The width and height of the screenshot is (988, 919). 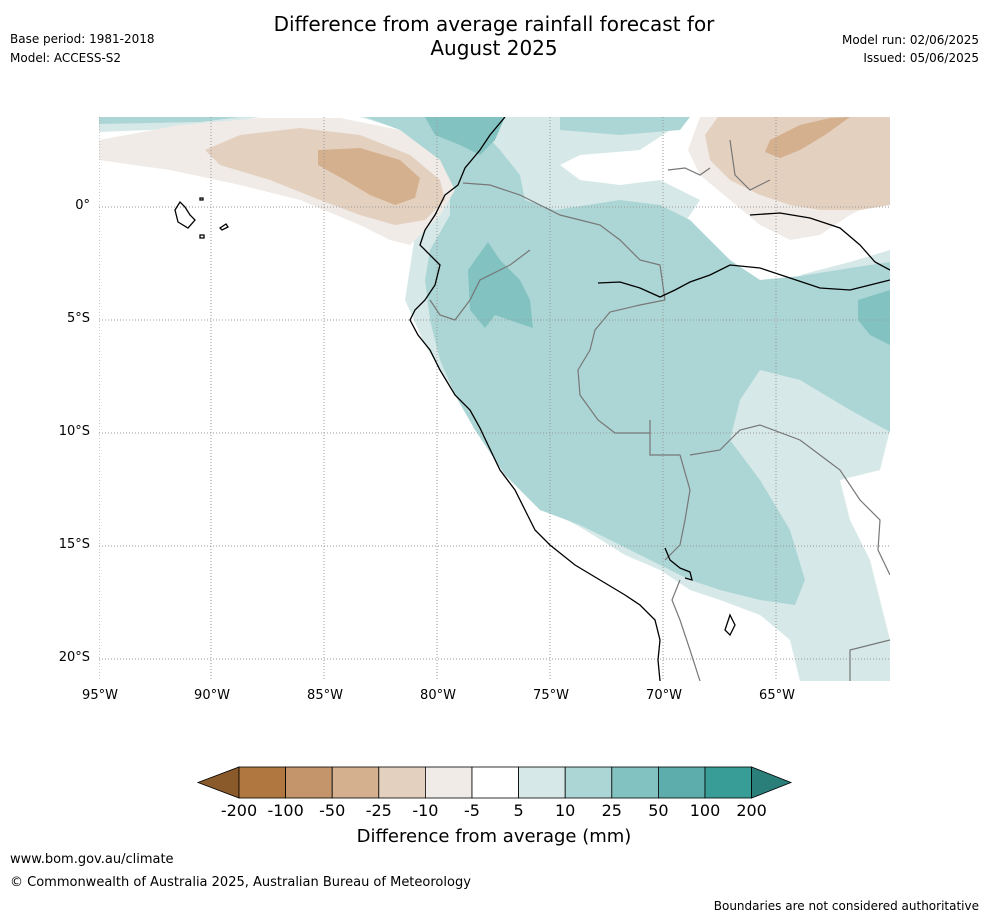 I want to click on contour-10-25-top, so click(x=169, y=120).